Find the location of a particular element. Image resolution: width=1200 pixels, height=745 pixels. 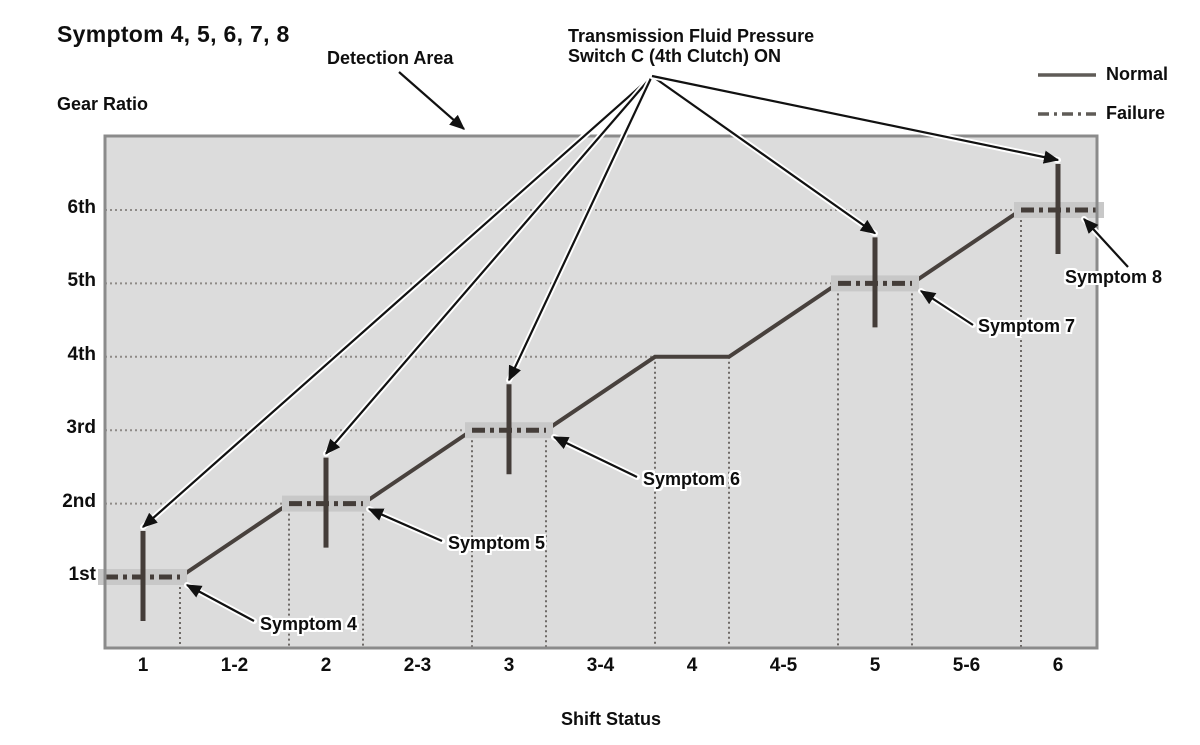

y-tick-label-3rd: 3rd is located at coordinates (81, 428).